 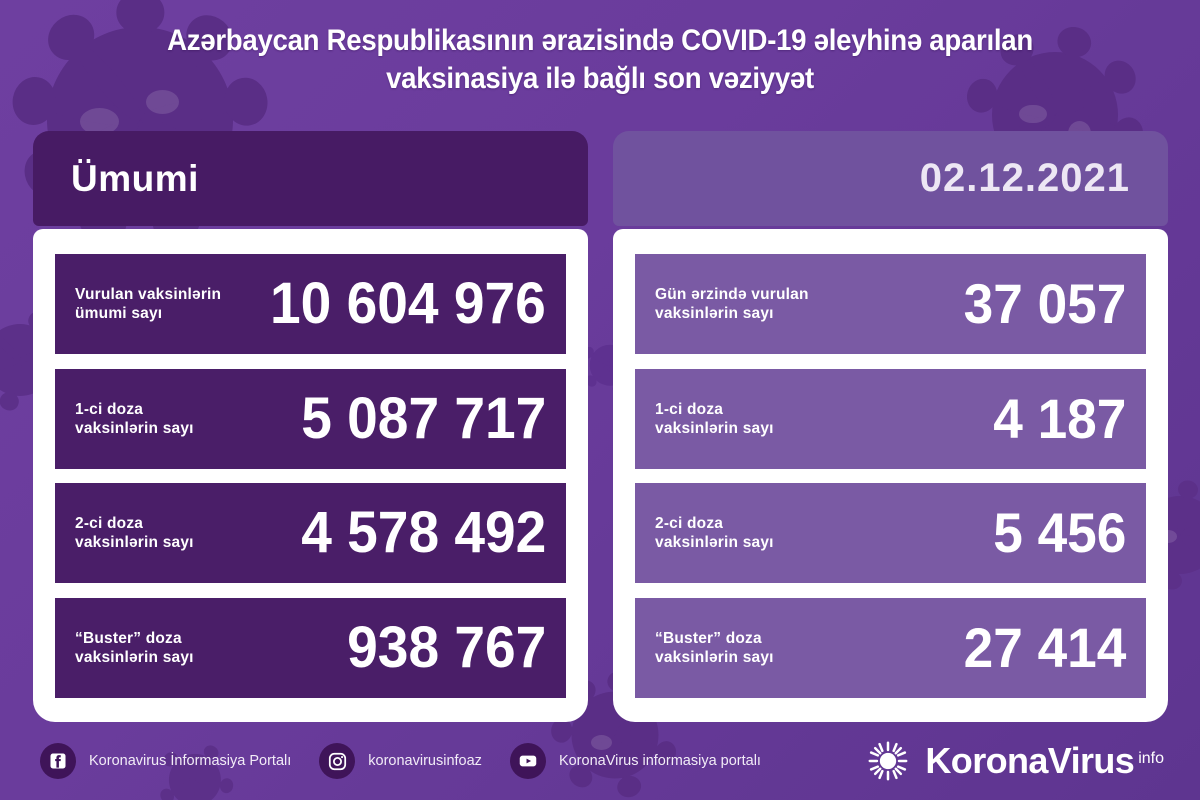 I want to click on brand-suffix: info, so click(x=1151, y=758).